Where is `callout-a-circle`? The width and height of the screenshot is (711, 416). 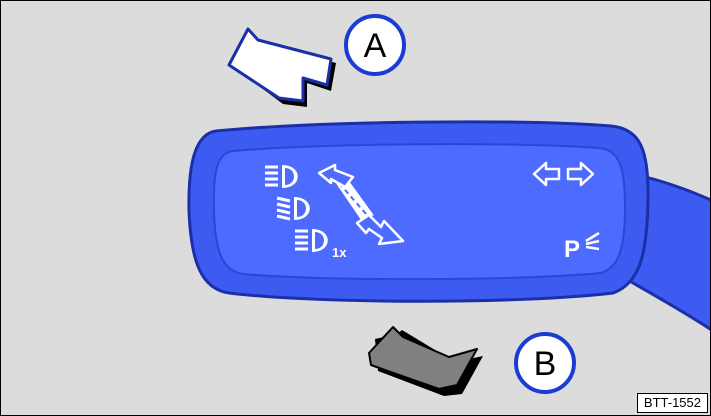 callout-a-circle is located at coordinates (375, 45).